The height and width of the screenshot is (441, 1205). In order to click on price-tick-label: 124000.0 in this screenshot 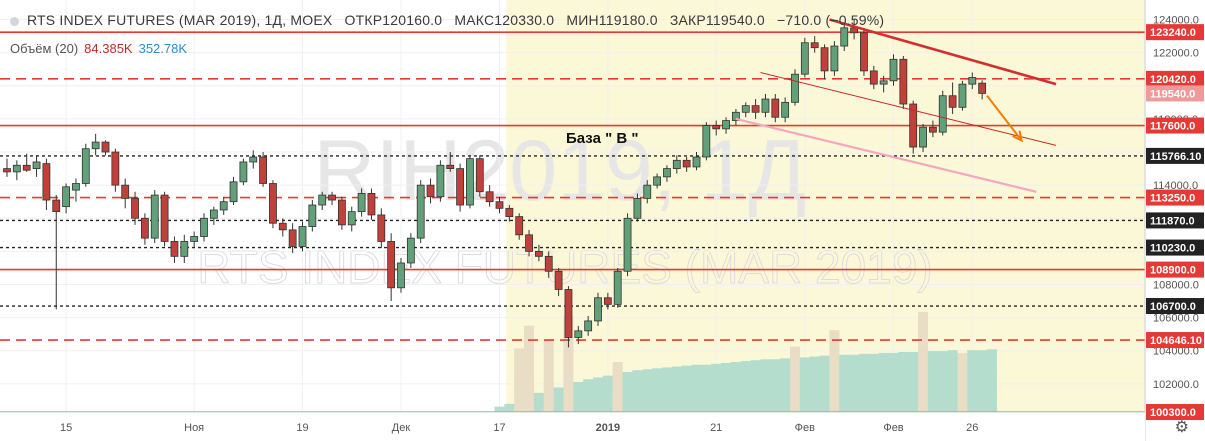, I will do `click(1176, 21)`.